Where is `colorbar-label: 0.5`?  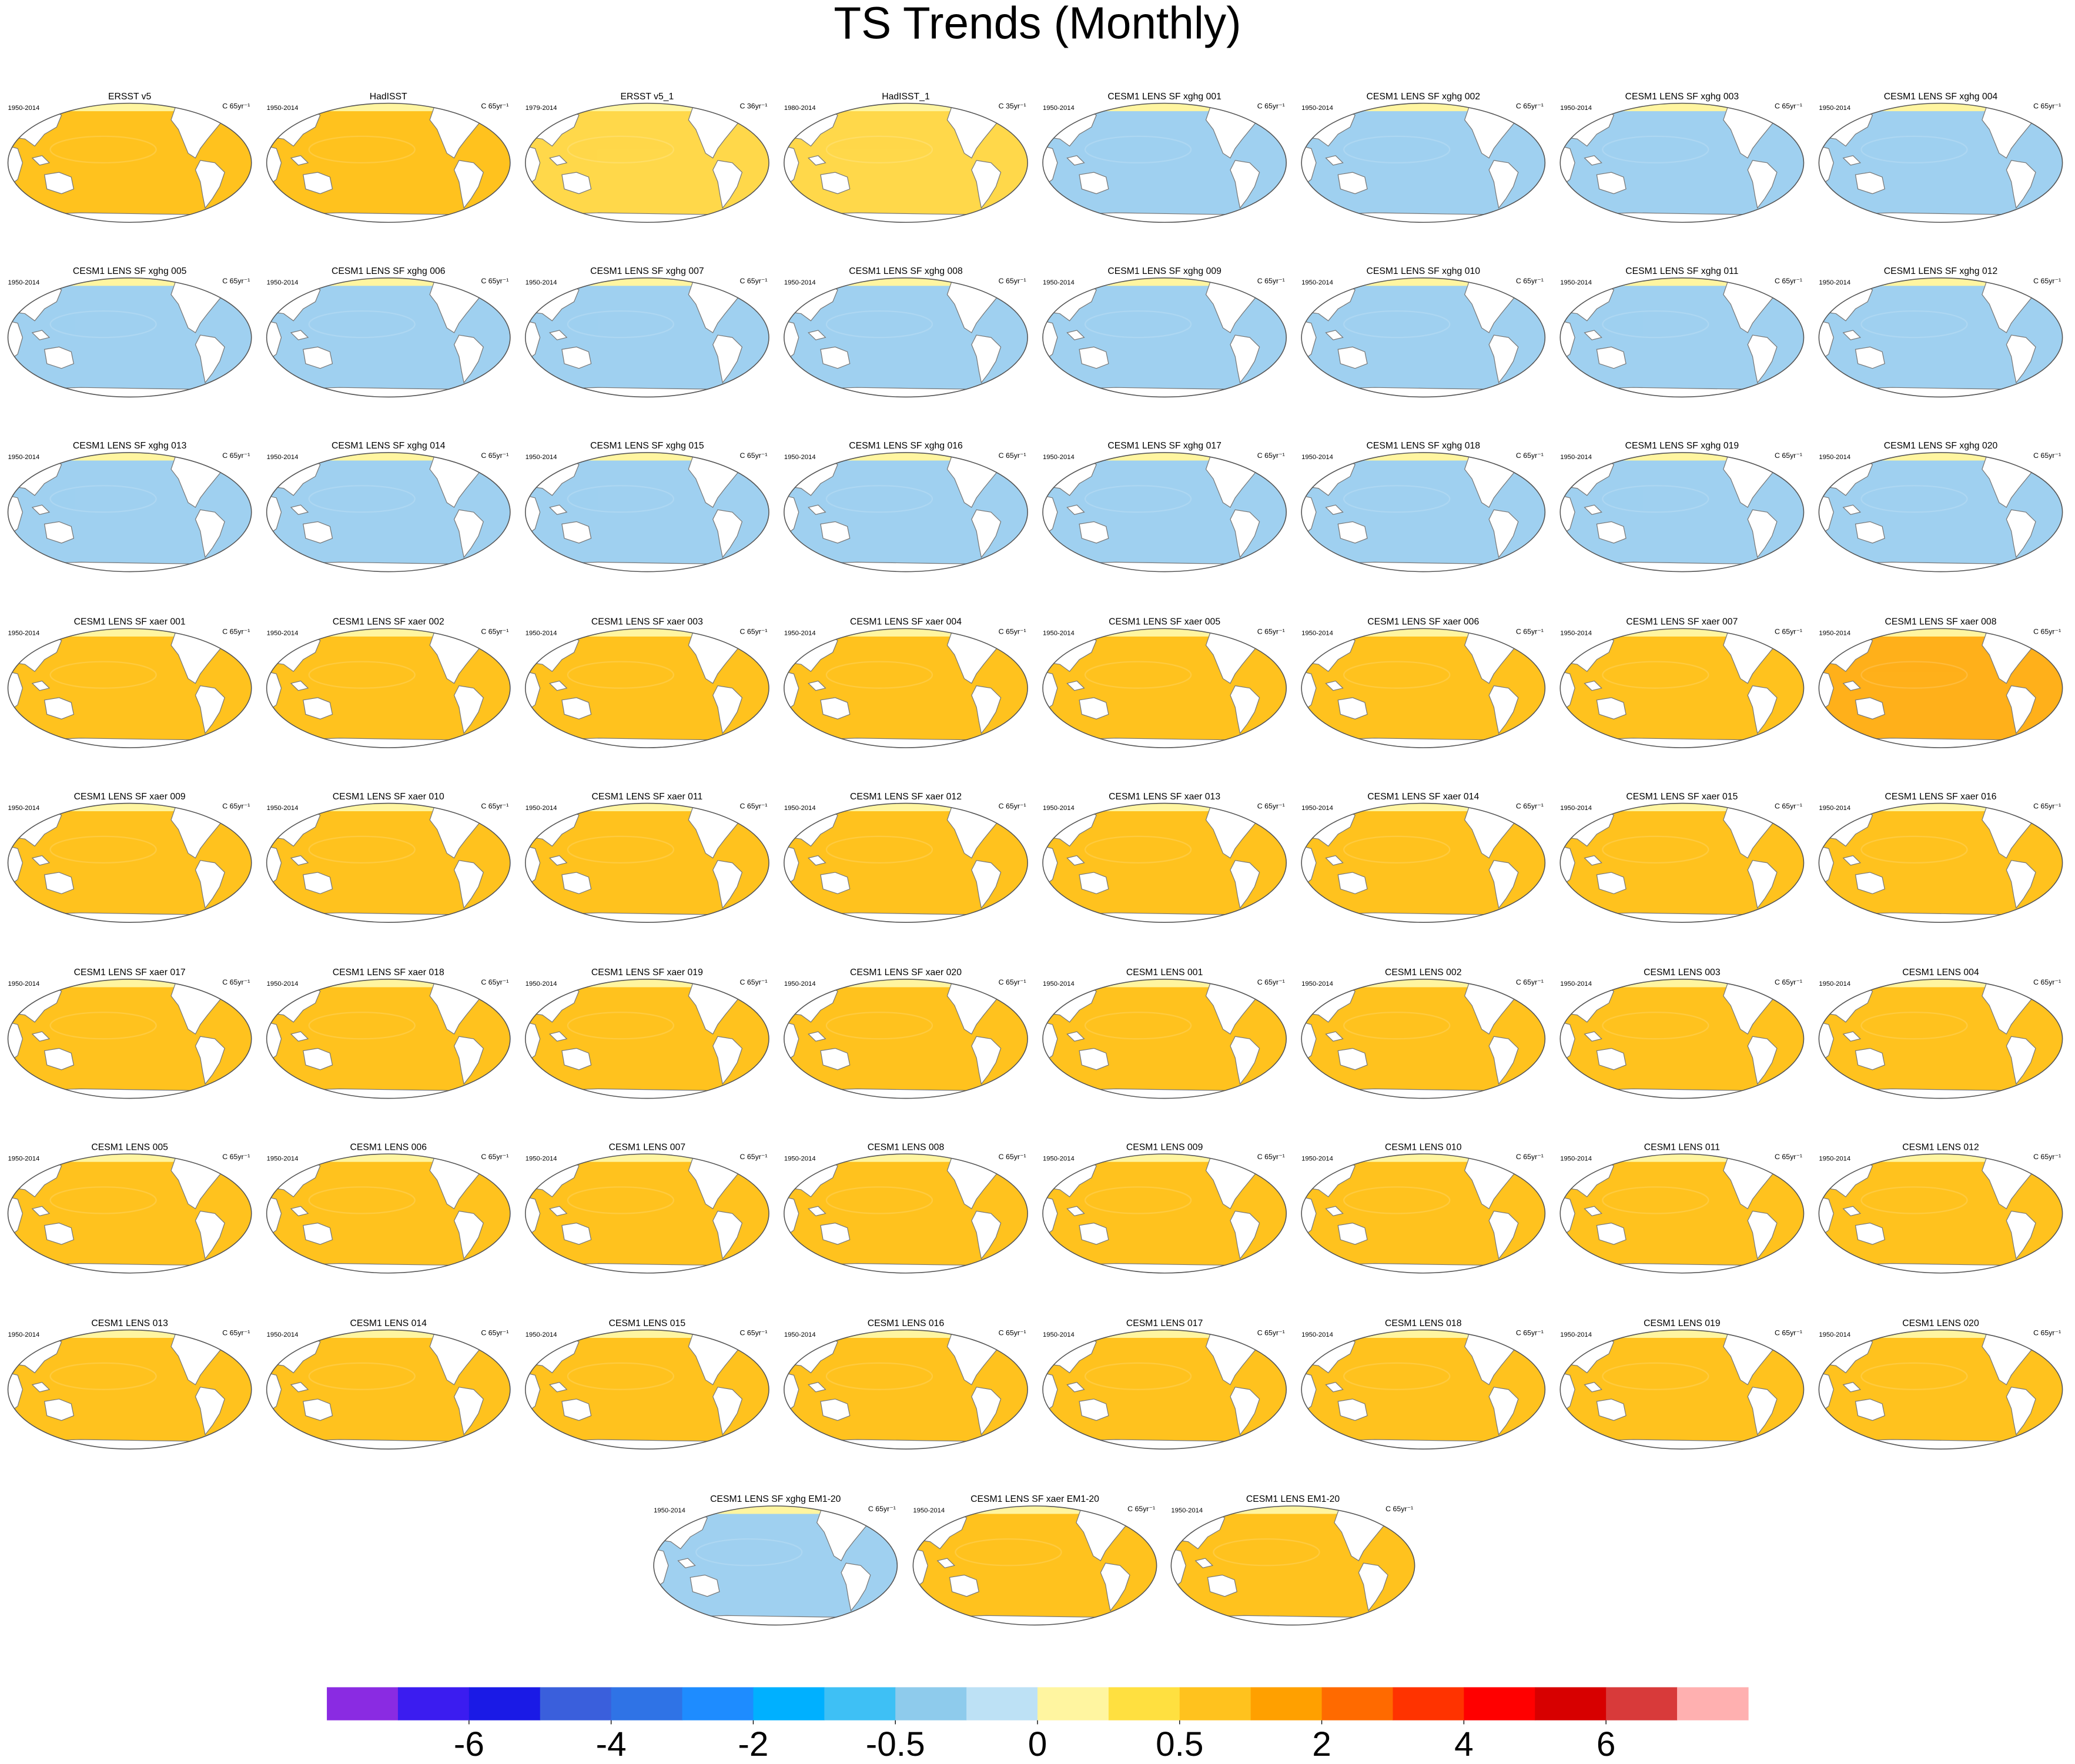 colorbar-label: 0.5 is located at coordinates (1179, 1744).